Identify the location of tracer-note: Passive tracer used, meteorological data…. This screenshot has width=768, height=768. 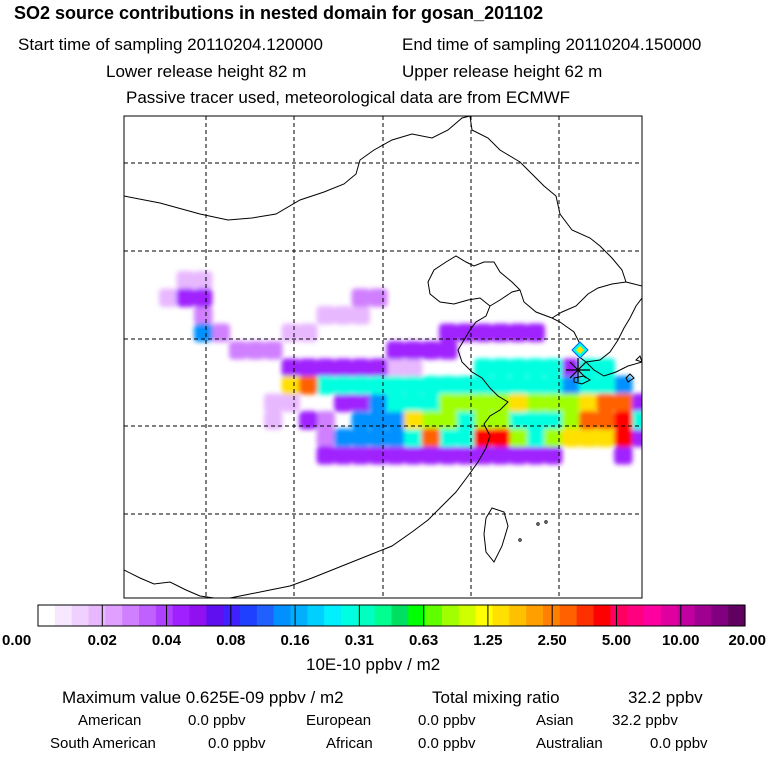
(348, 97).